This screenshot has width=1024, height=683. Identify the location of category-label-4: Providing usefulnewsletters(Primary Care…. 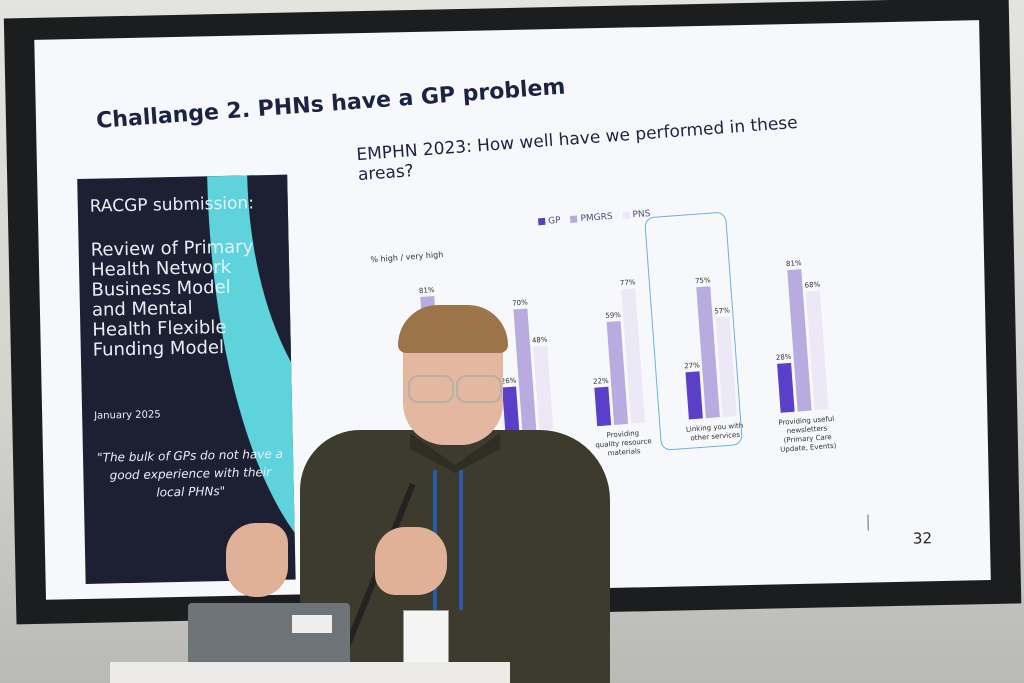
(807, 434).